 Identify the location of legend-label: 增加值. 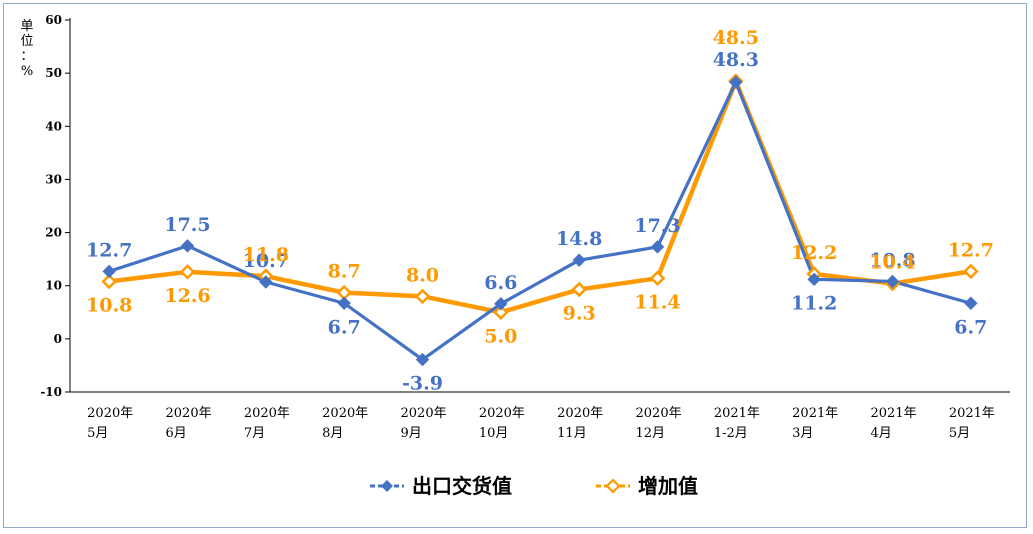
(668, 486).